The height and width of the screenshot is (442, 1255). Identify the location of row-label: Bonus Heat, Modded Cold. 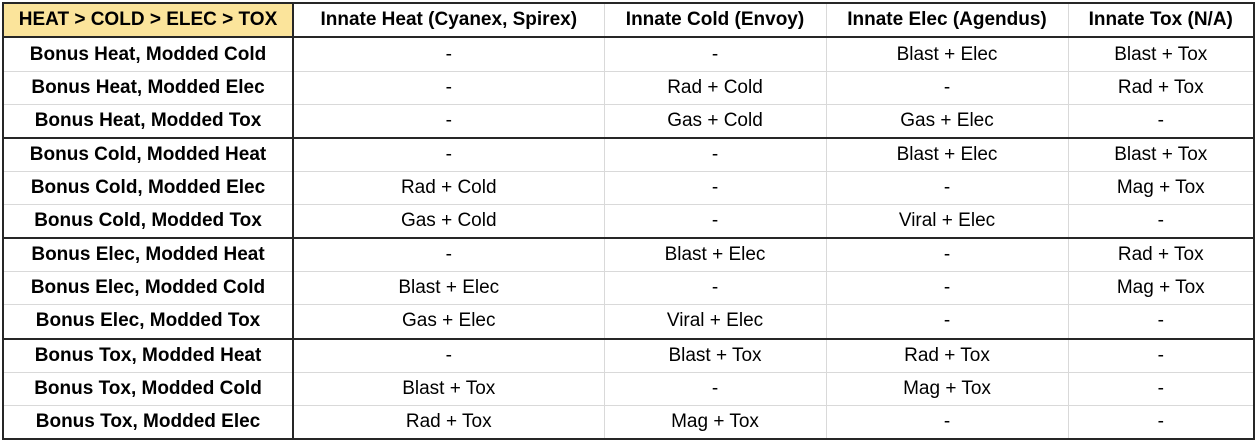
(148, 54).